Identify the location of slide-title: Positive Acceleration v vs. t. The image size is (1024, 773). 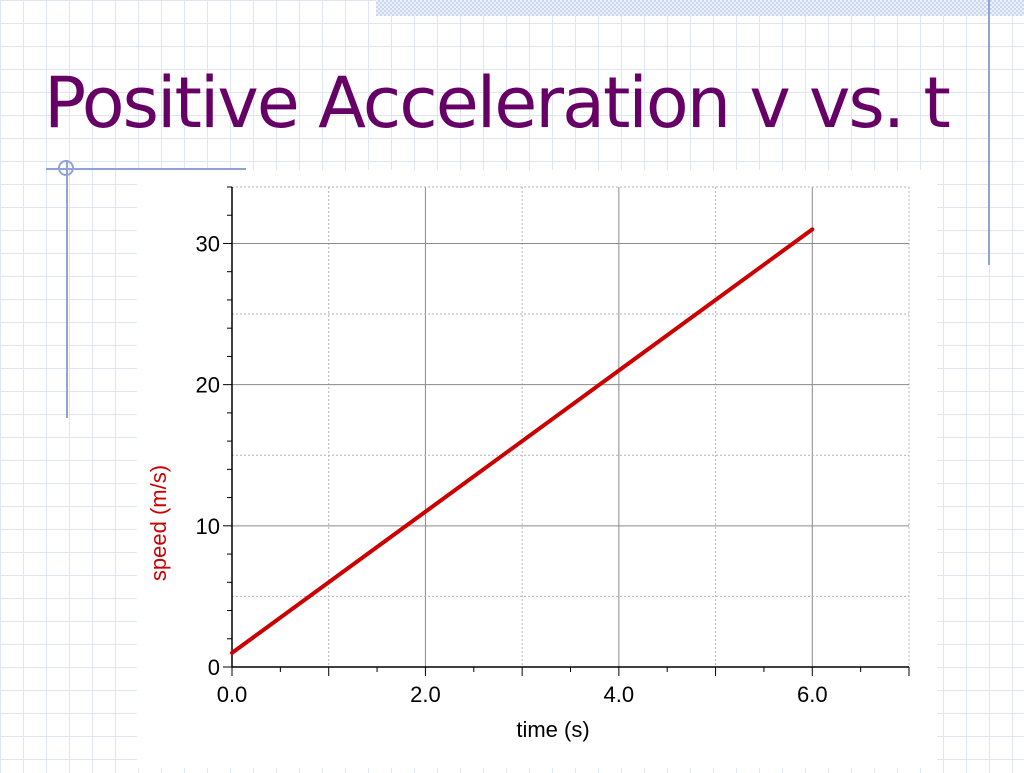
(497, 103).